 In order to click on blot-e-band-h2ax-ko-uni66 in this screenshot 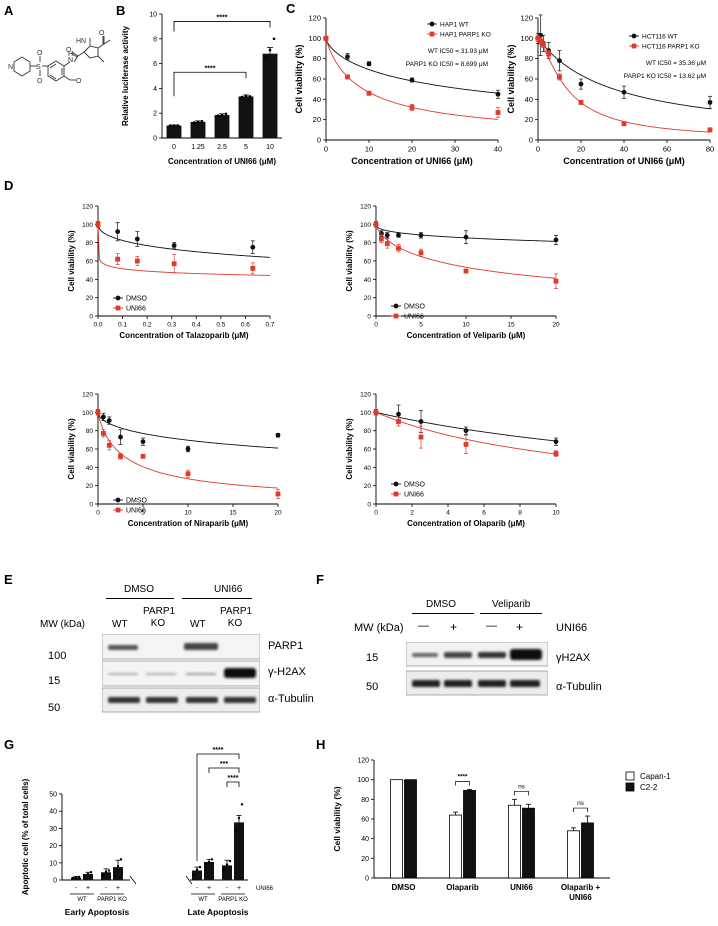, I will do `click(240, 673)`.